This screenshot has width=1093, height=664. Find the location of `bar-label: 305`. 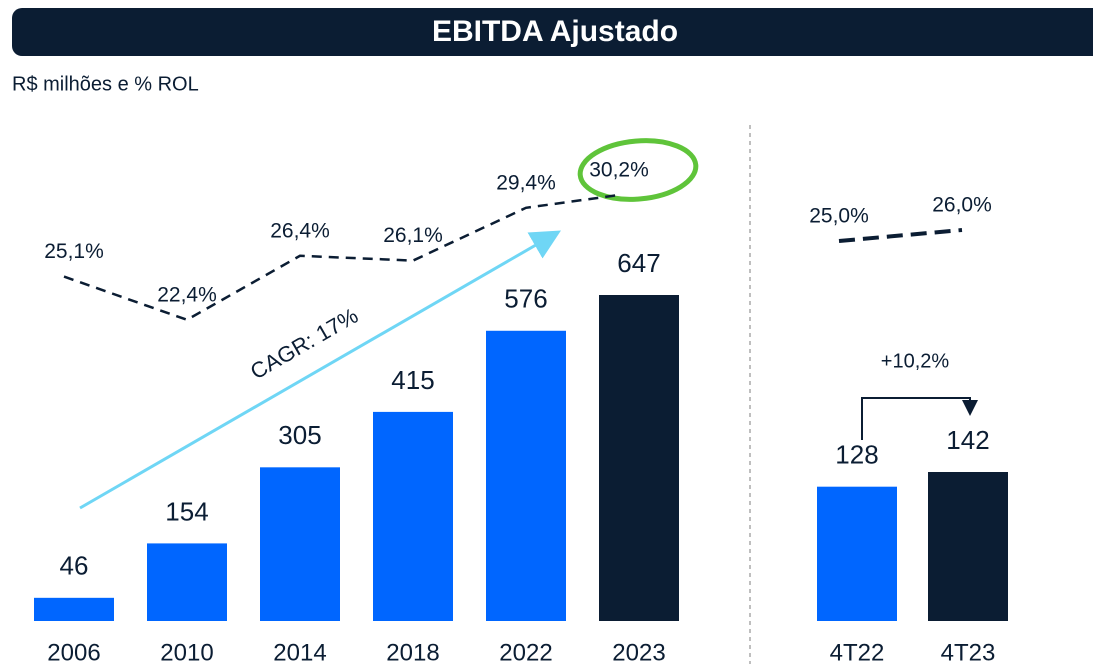

bar-label: 305 is located at coordinates (299, 435).